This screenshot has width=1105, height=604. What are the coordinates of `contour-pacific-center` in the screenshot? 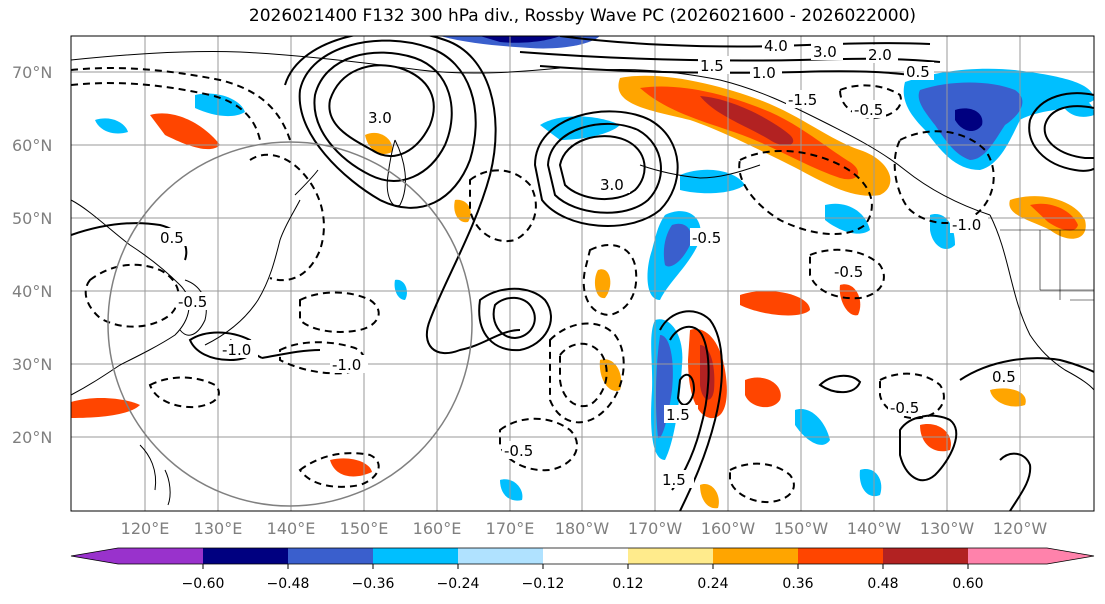 It's located at (515, 319).